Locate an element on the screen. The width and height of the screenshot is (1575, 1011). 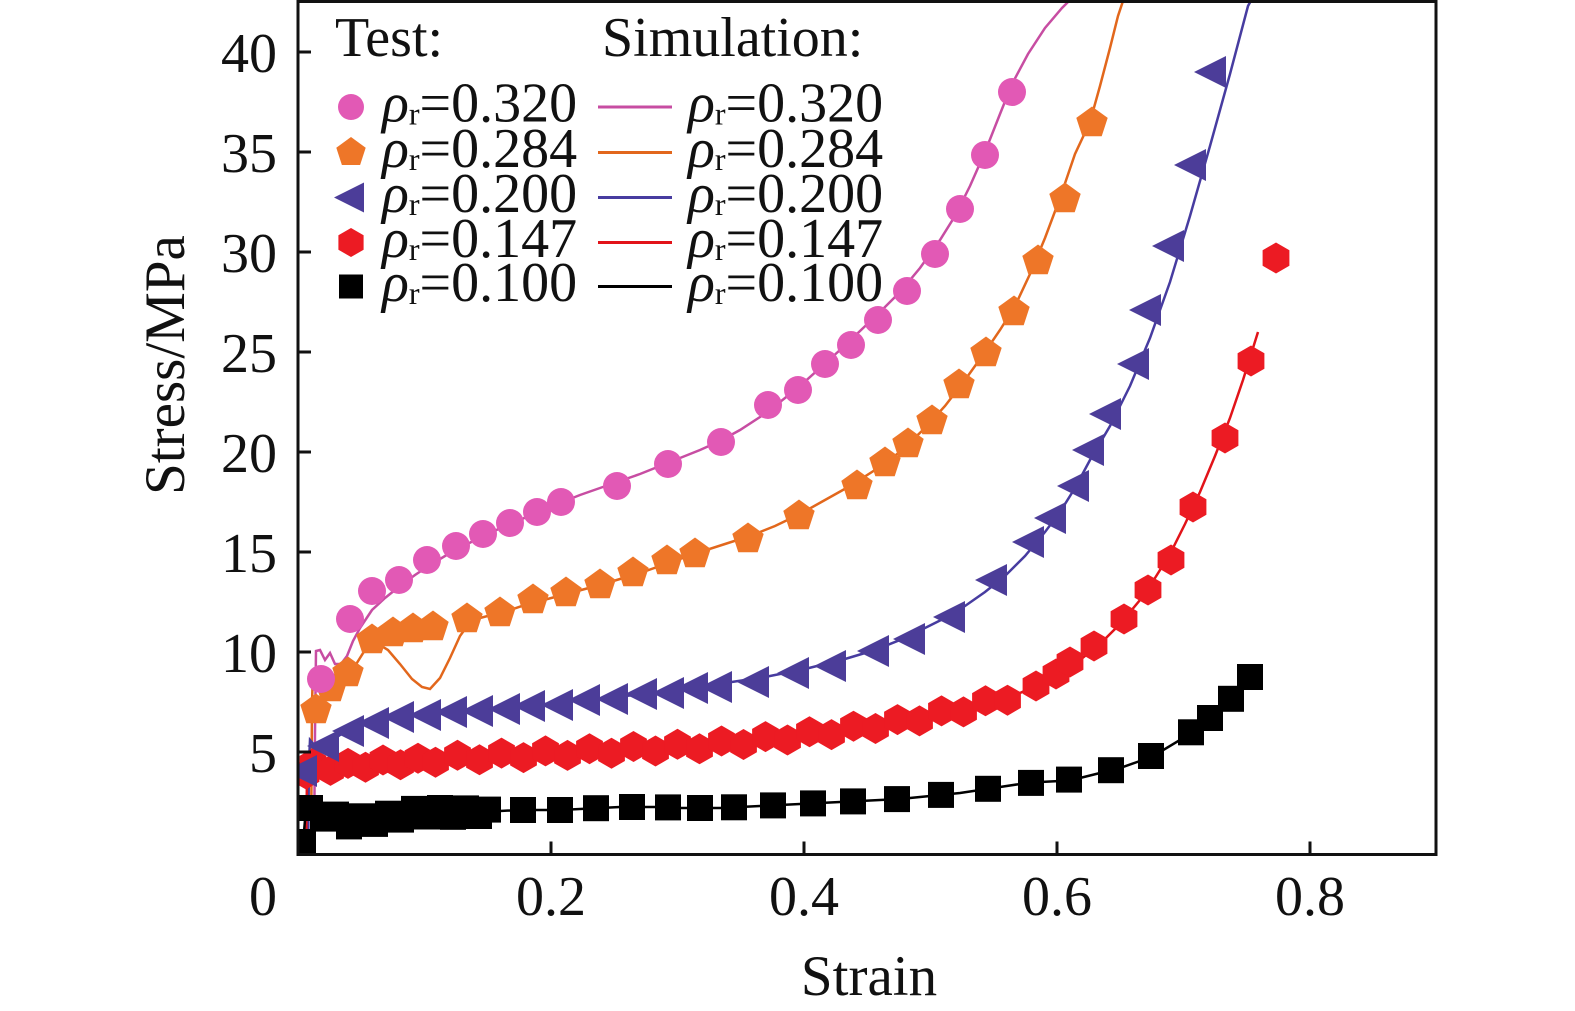
svg-text: 0.2 is located at coordinates (551, 897).